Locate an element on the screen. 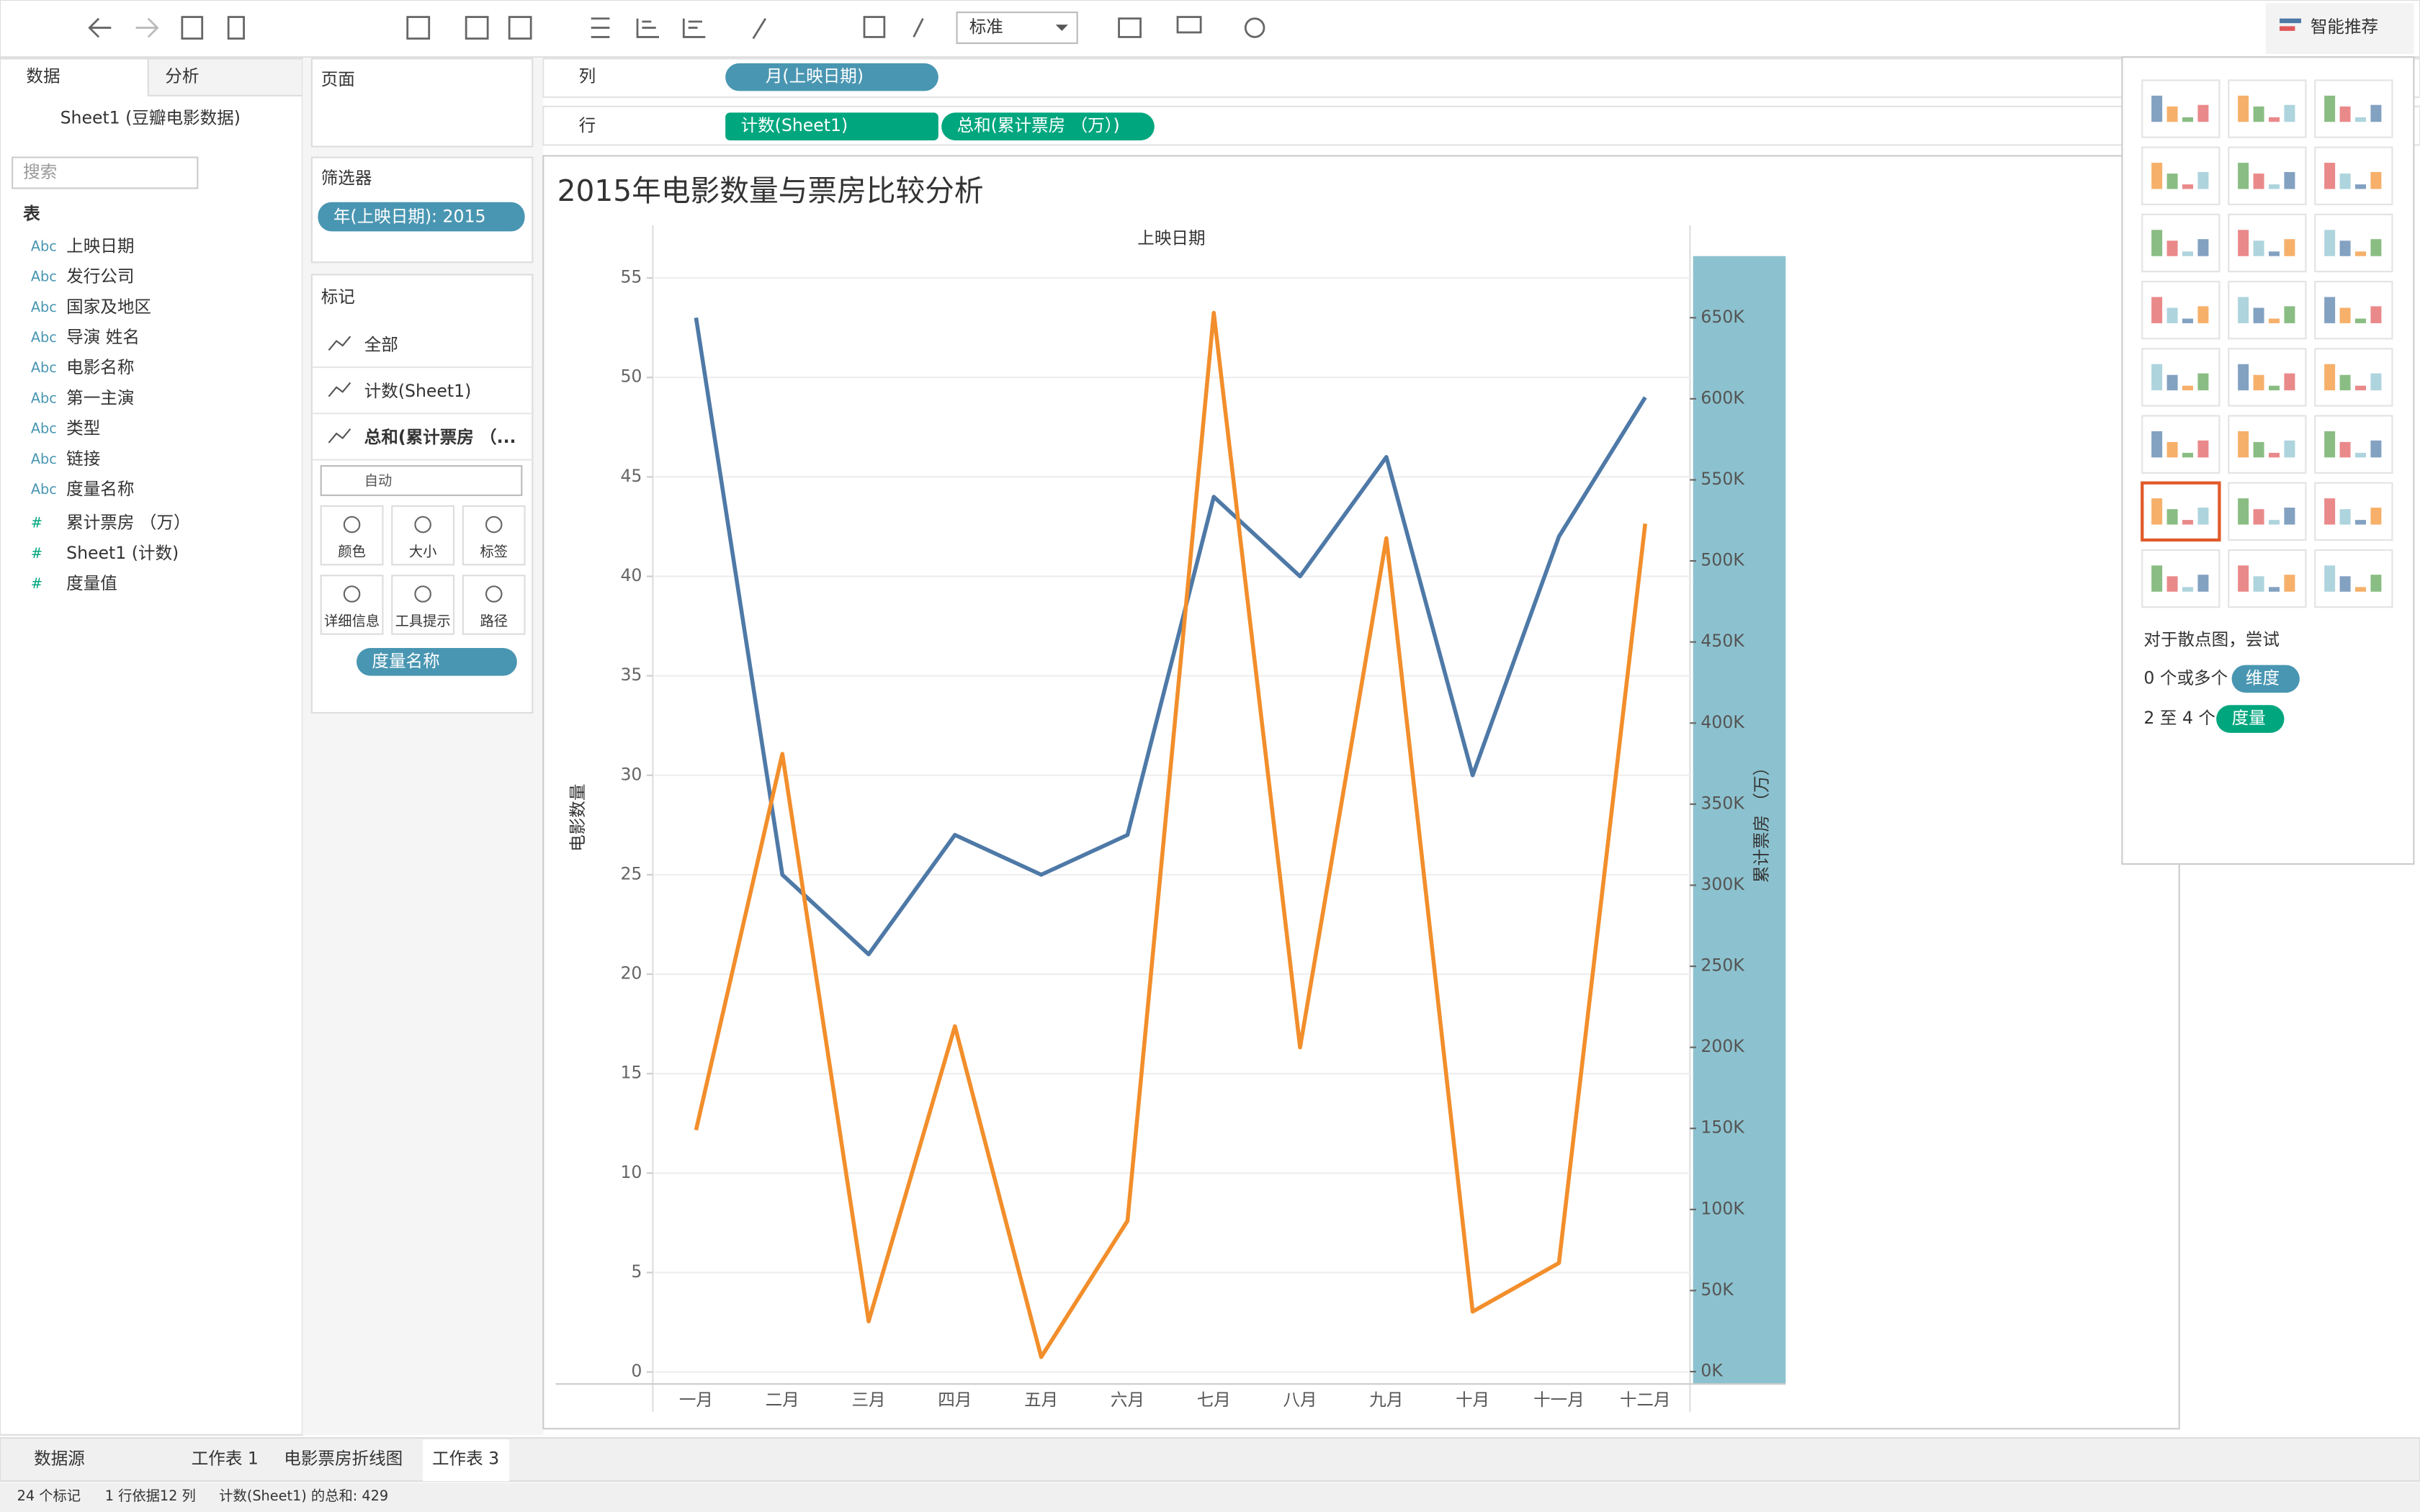  share is located at coordinates (1254, 27).